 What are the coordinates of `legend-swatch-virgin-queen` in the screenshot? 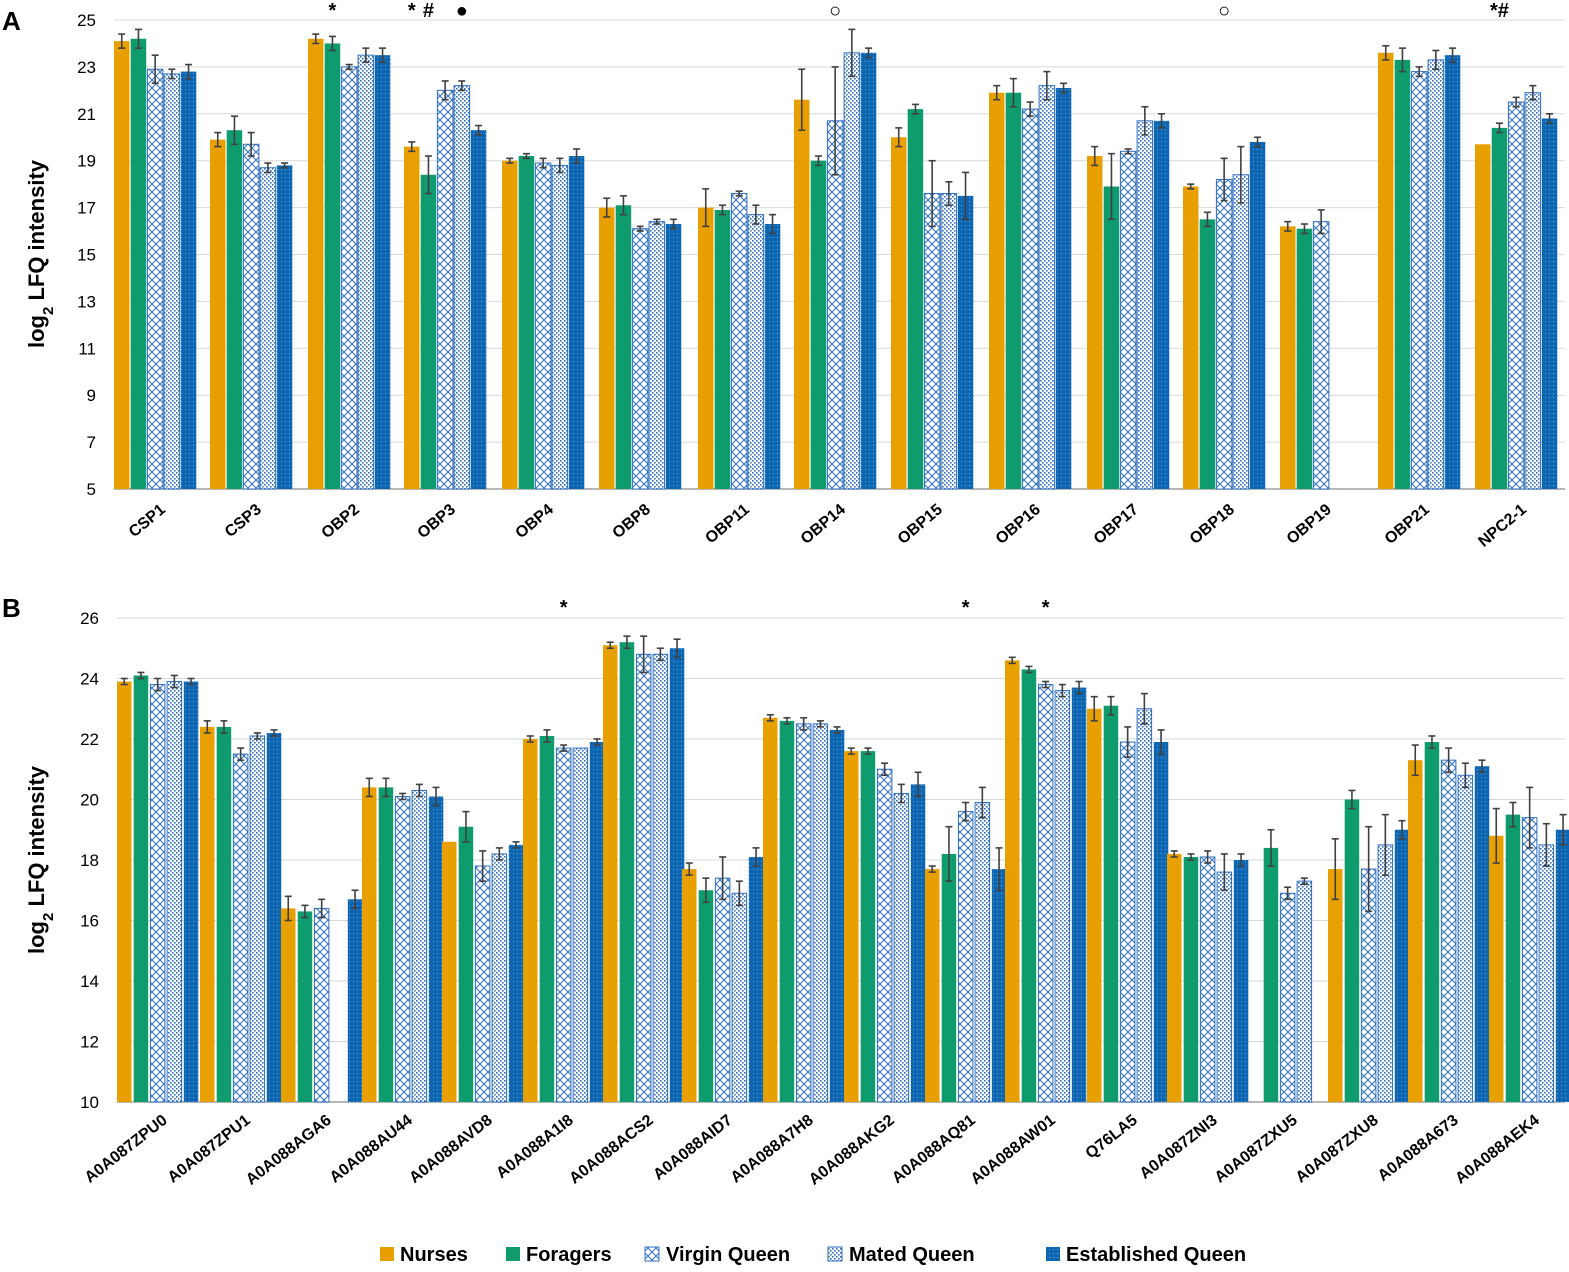 It's located at (652, 1254).